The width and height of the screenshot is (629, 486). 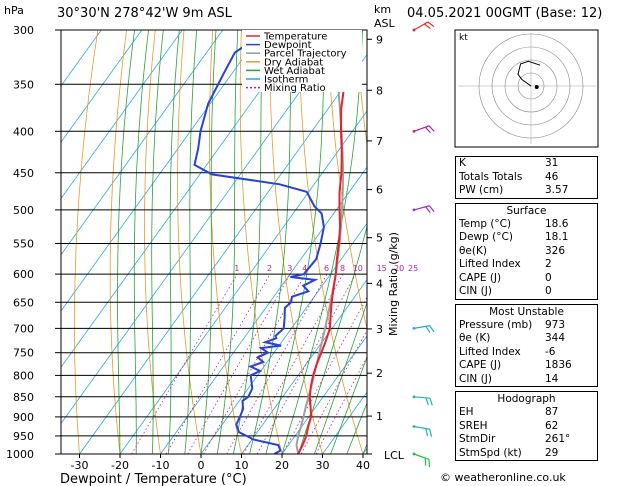 What do you see at coordinates (413, 268) in the screenshot?
I see `mixing-ratio-tick-label: 25` at bounding box center [413, 268].